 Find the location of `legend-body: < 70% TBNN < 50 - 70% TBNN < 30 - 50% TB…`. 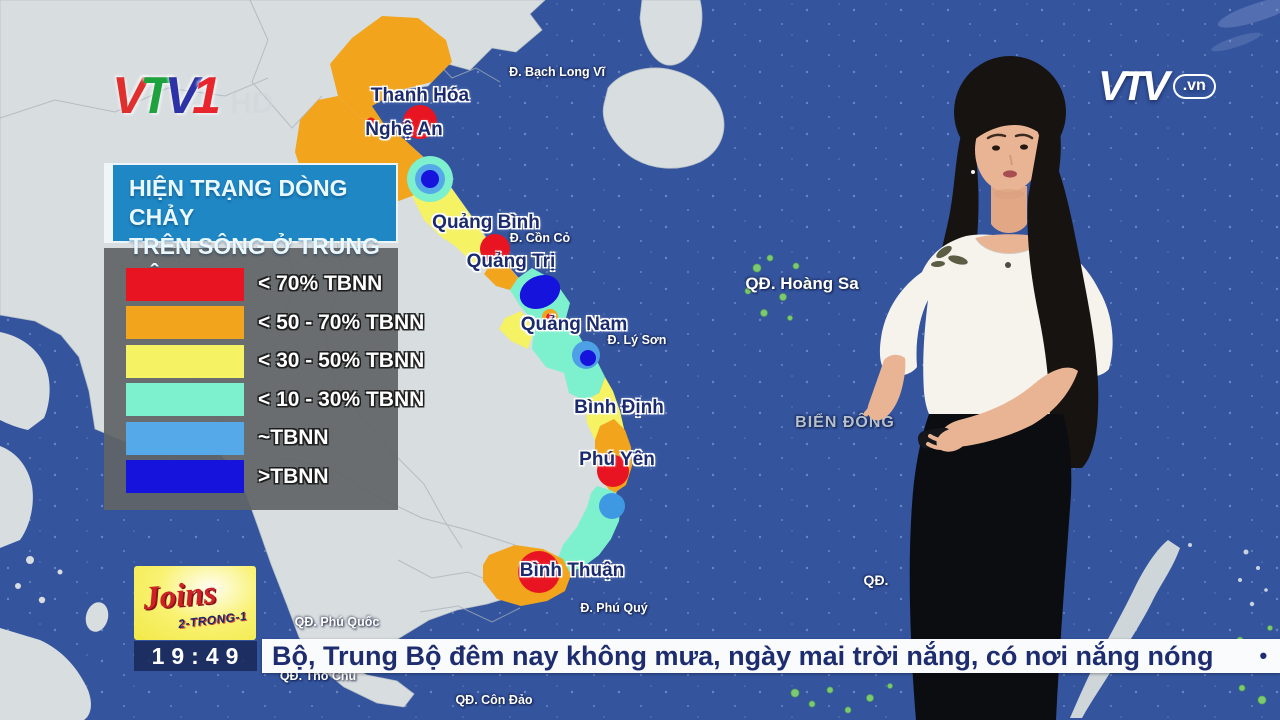

legend-body: < 70% TBNN < 50 - 70% TBNN < 30 - 50% TB… is located at coordinates (264, 379).